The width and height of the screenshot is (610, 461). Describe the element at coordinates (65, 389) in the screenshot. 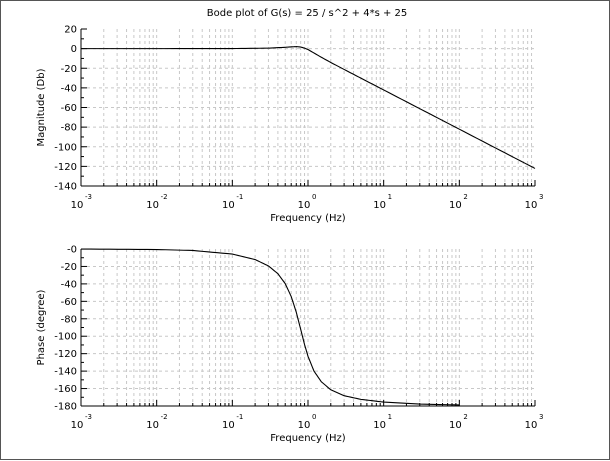

I see `y-tick-label: -160` at that location.